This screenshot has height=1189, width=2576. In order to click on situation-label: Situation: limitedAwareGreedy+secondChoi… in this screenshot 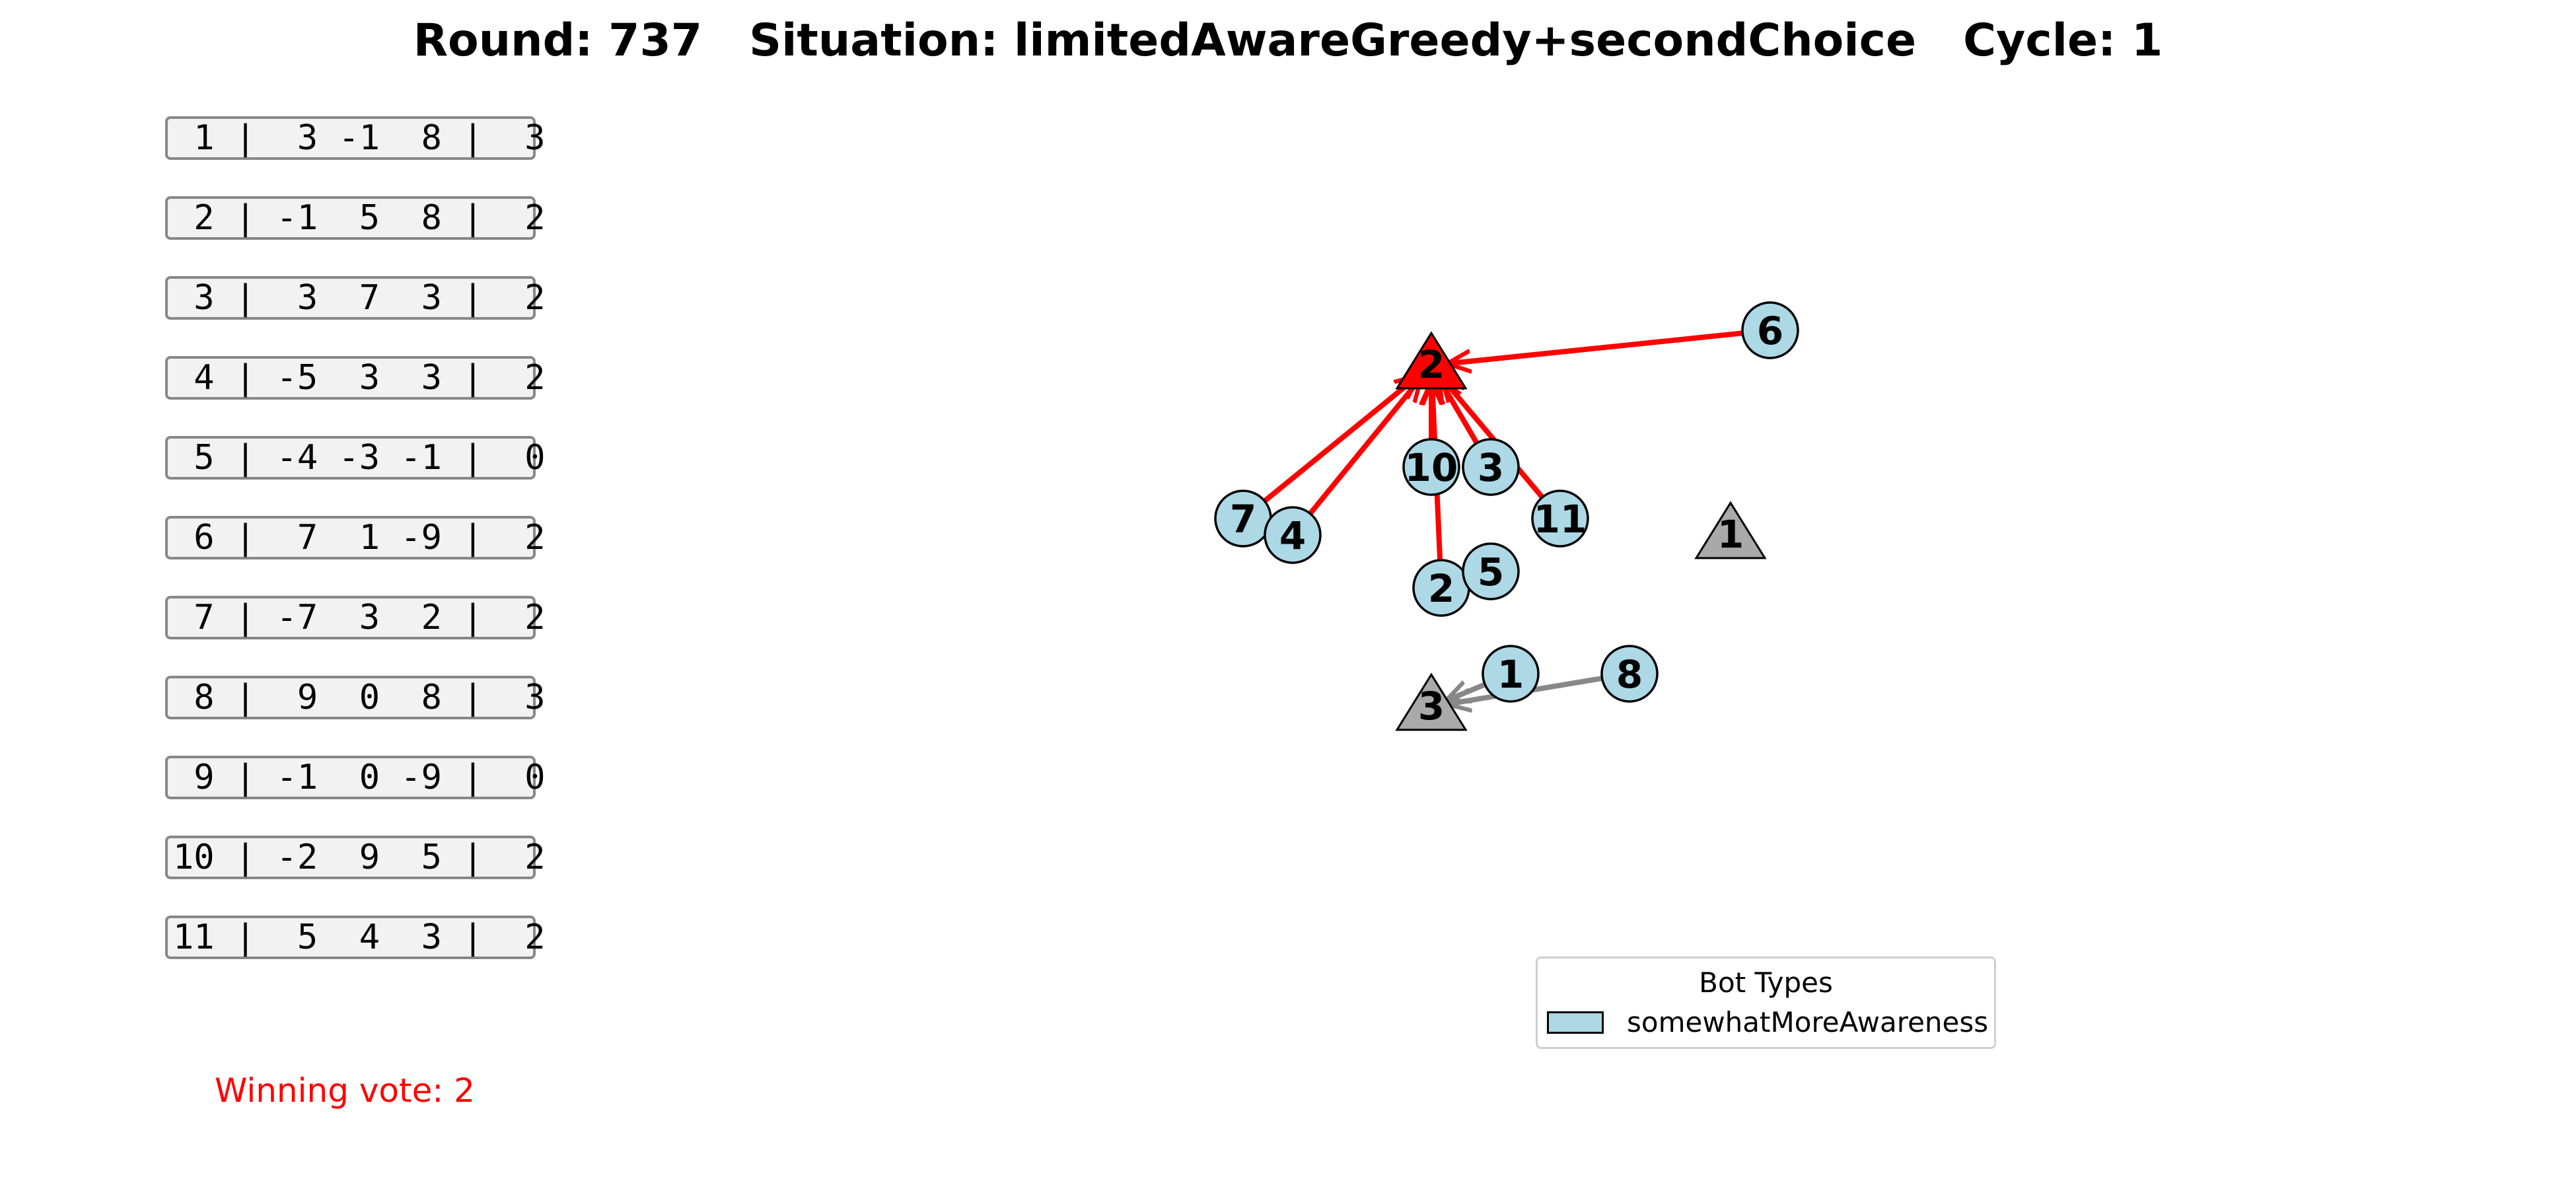, I will do `click(1333, 41)`.